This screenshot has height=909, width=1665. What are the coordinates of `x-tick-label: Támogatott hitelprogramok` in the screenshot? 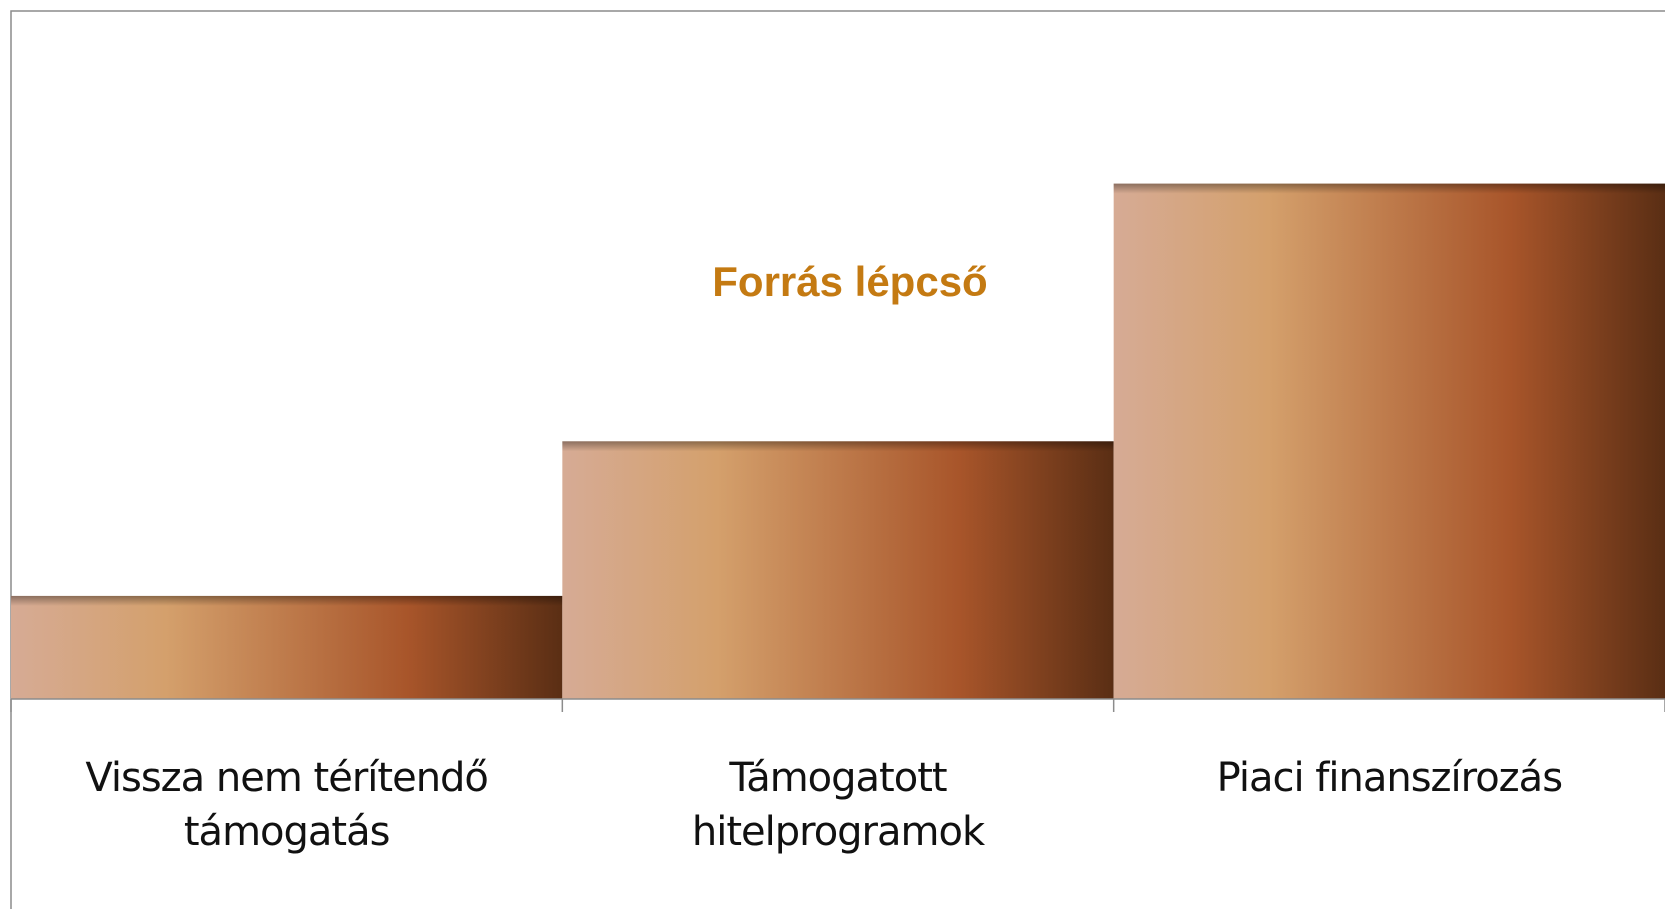 It's located at (838, 805).